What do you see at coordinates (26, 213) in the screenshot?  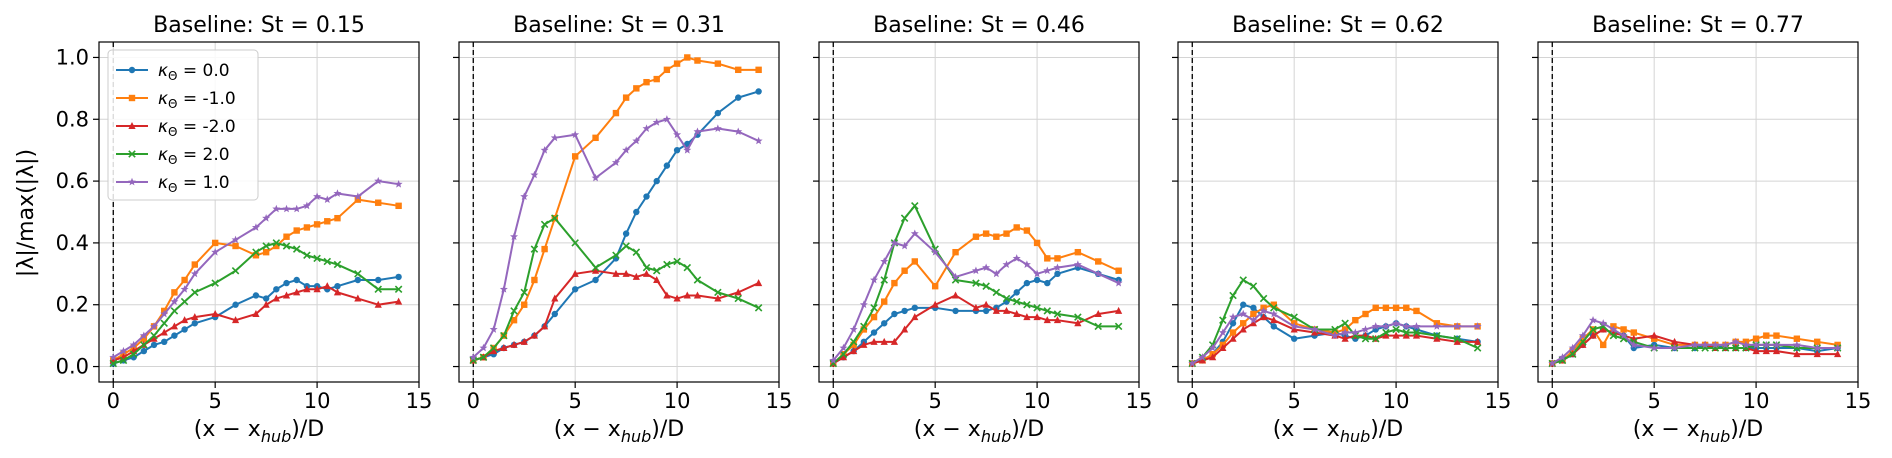 I see `y-axis-label: |λ|/max(|λ|)` at bounding box center [26, 213].